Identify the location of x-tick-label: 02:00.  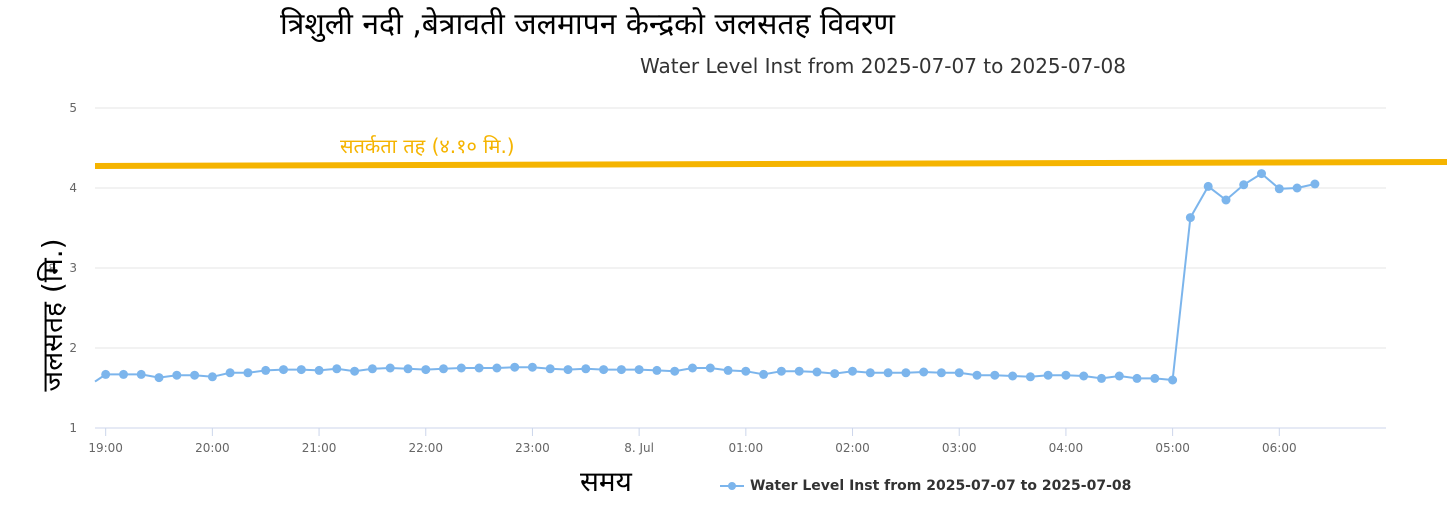
(852, 448).